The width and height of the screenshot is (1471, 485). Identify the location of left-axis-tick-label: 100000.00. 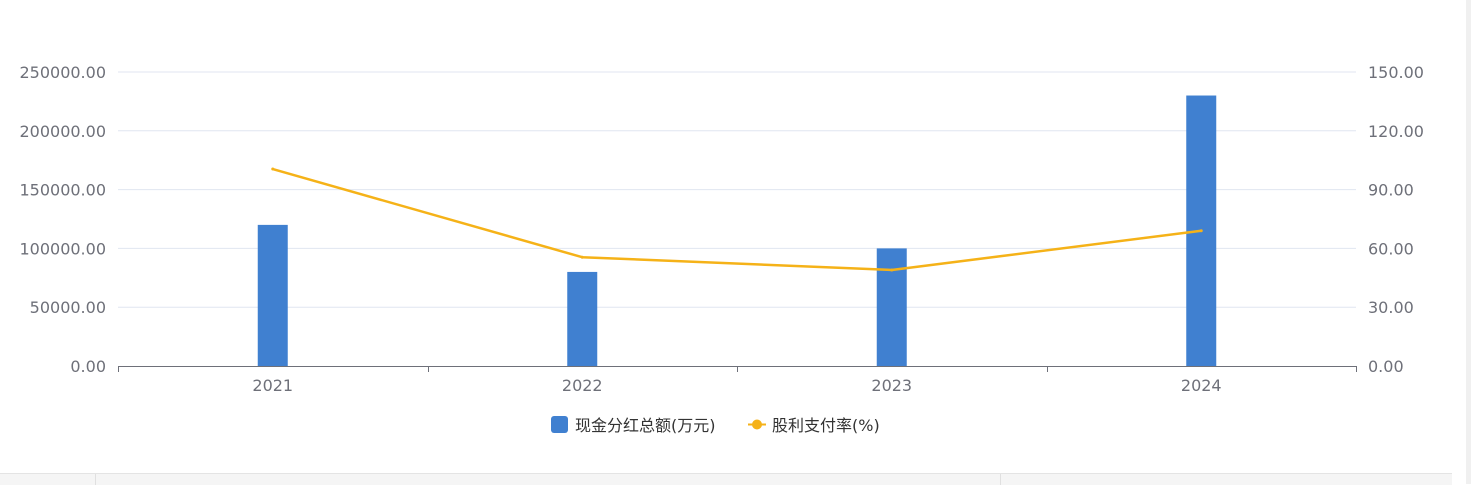
(62, 248).